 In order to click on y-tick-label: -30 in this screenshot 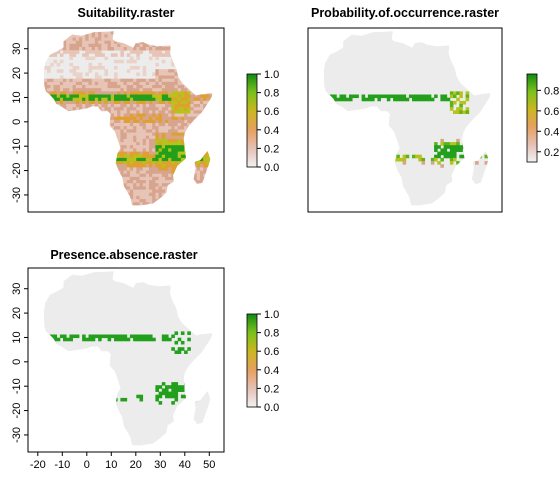, I will do `click(17, 435)`.